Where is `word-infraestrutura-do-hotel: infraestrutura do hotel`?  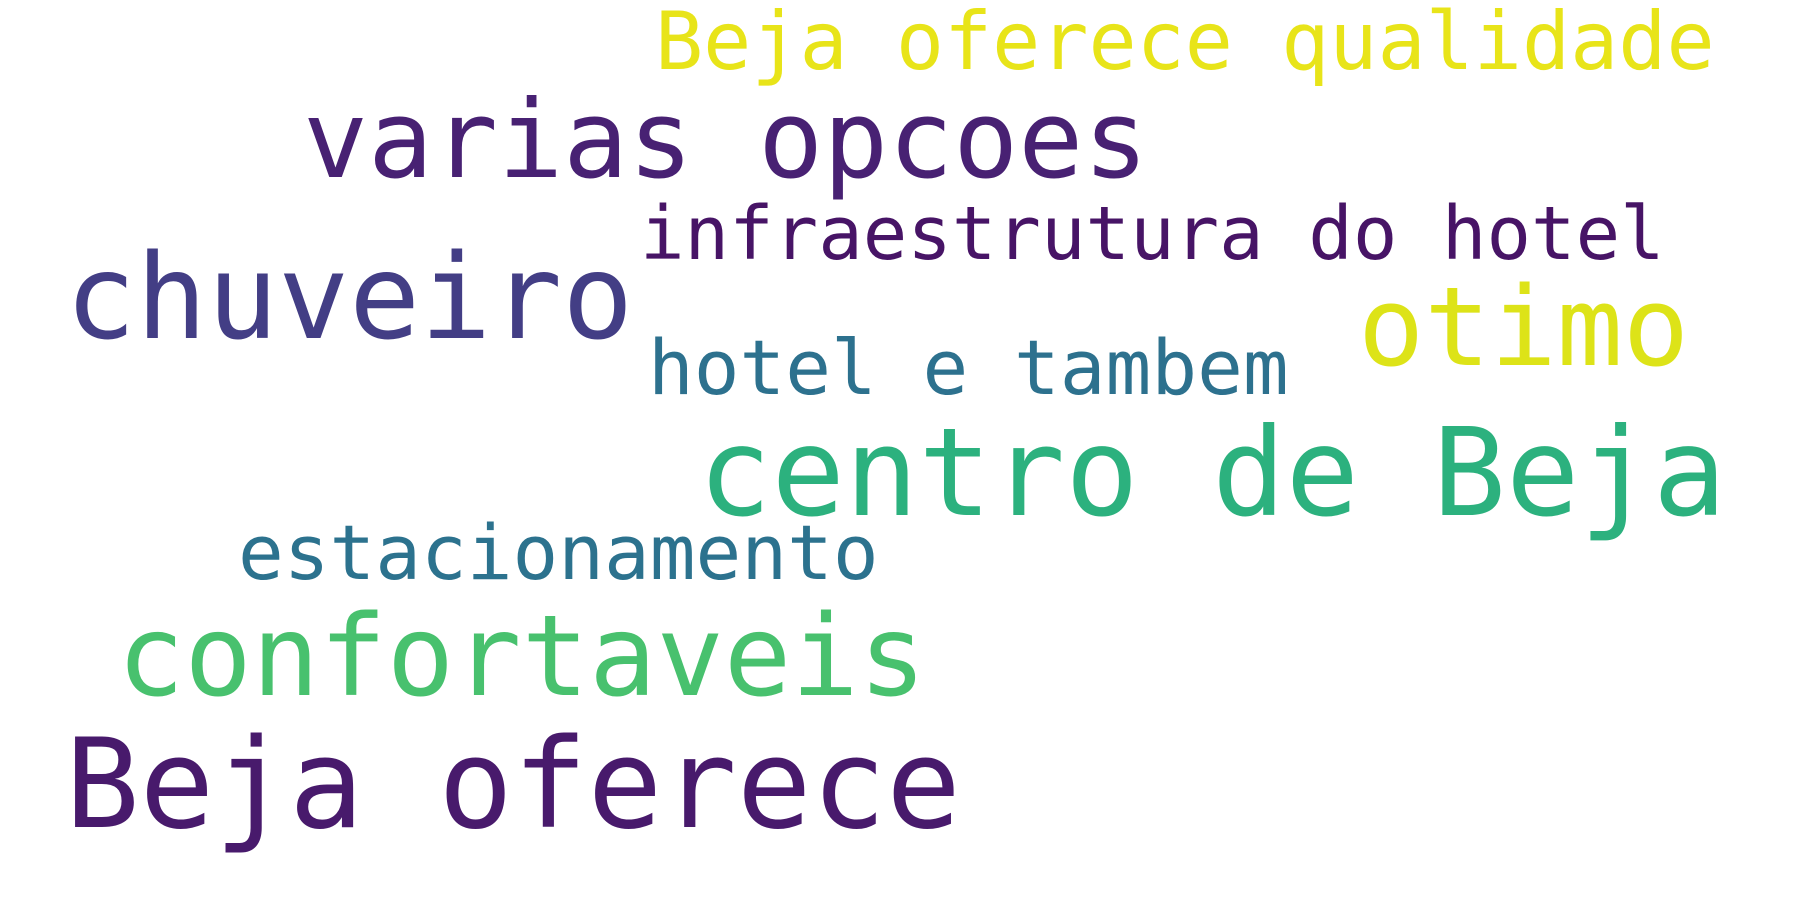 word-infraestrutura-do-hotel: infraestrutura do hotel is located at coordinates (1152, 234).